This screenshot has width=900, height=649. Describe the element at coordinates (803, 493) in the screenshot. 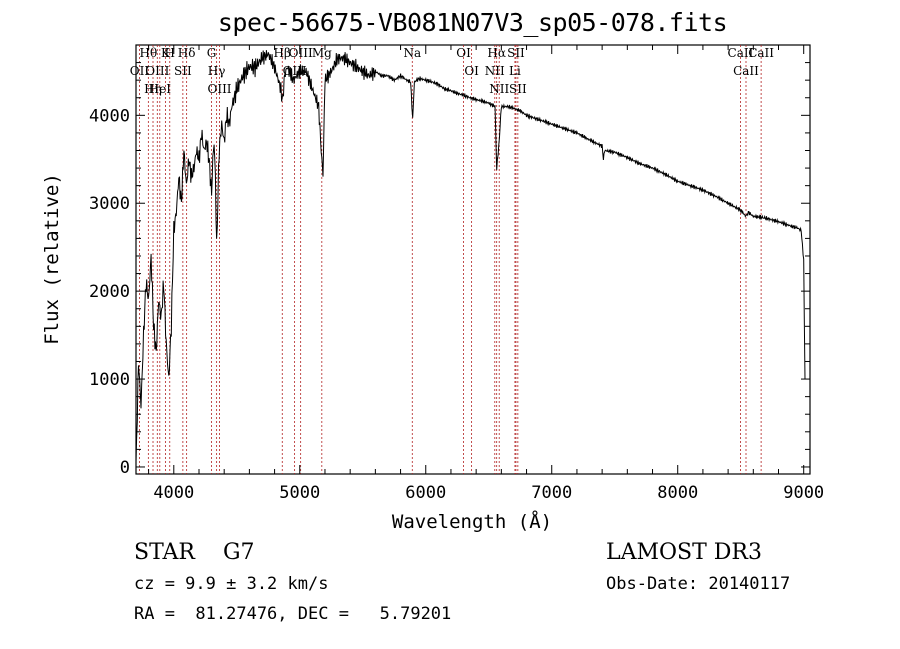

I see `x-tick-label: 9000` at that location.